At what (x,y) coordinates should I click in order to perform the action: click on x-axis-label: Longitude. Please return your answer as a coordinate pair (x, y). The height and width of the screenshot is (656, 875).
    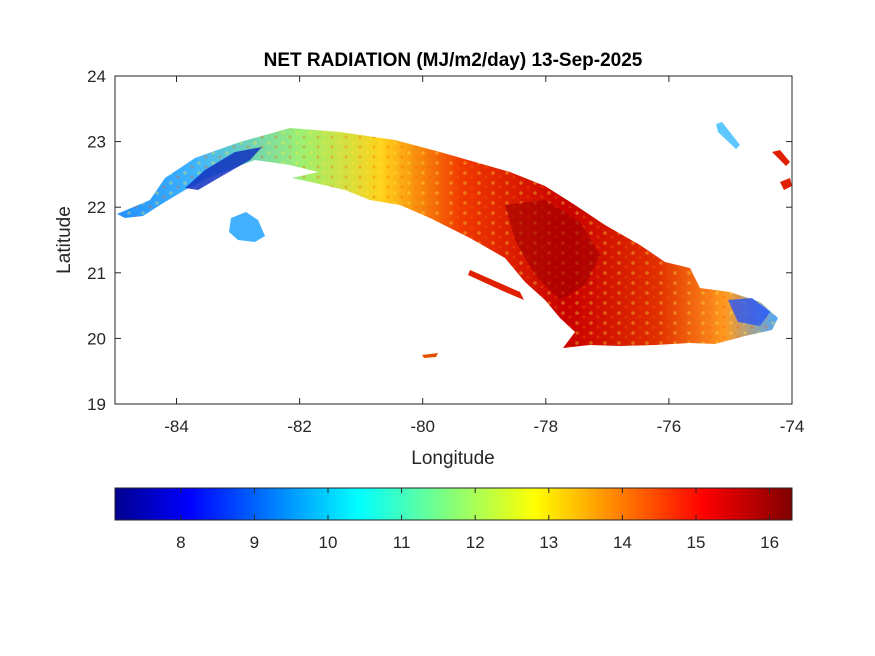
    Looking at the image, I should click on (452, 458).